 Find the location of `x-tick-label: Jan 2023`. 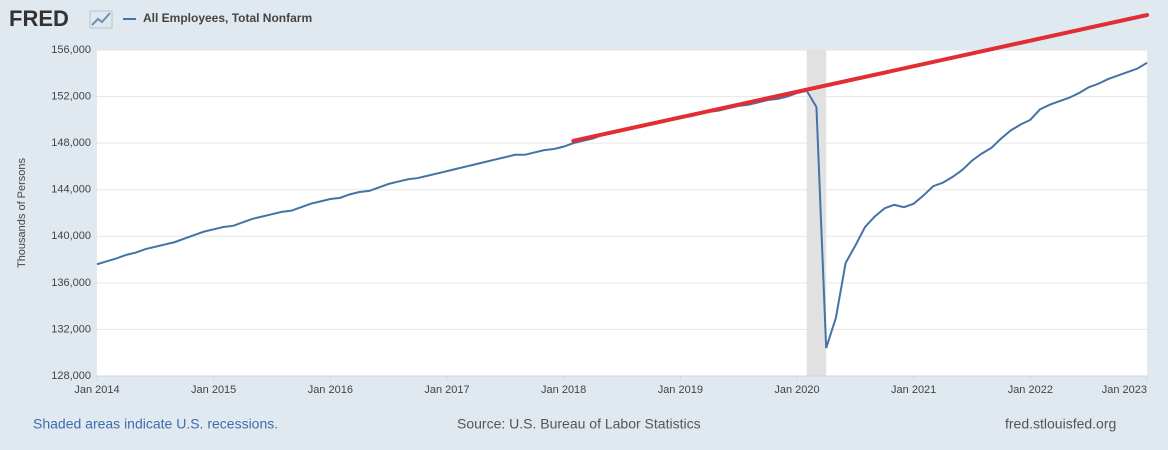

x-tick-label: Jan 2023 is located at coordinates (1124, 390).